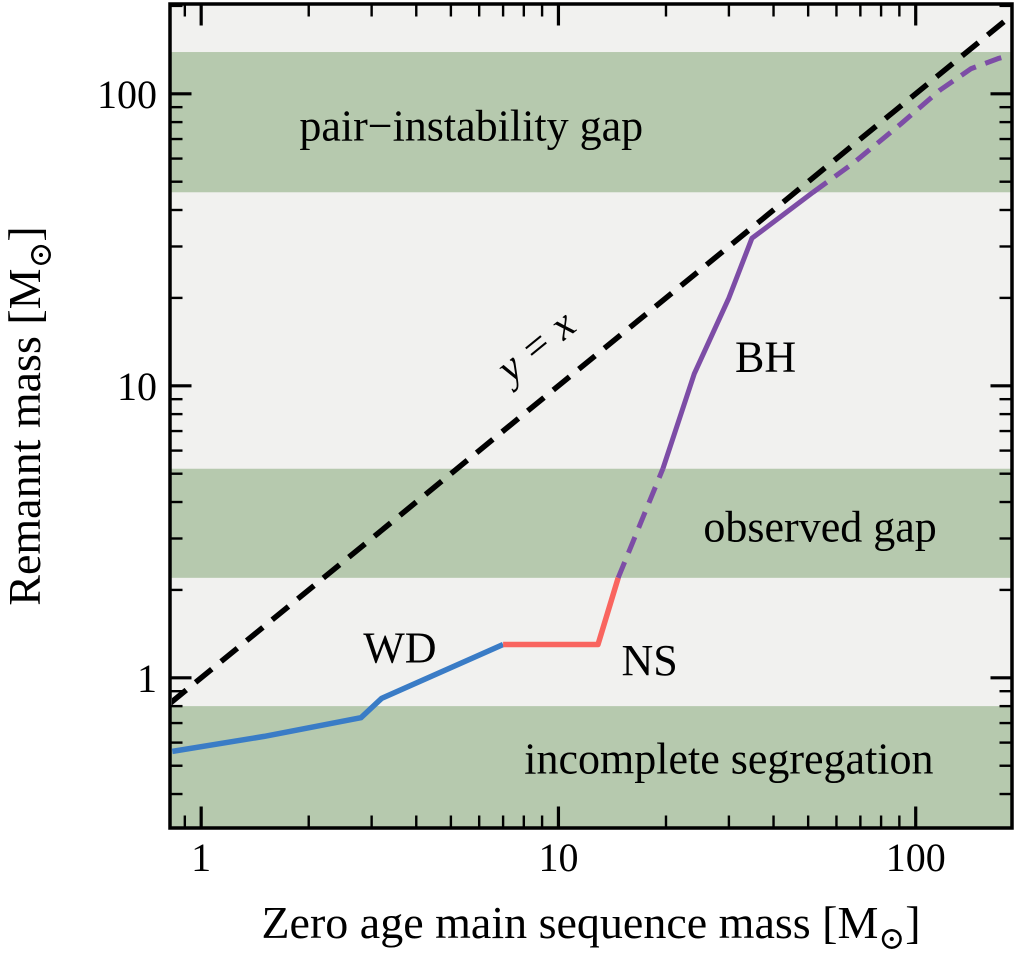  What do you see at coordinates (137, 386) in the screenshot?
I see `y-tick-label-10: 10` at bounding box center [137, 386].